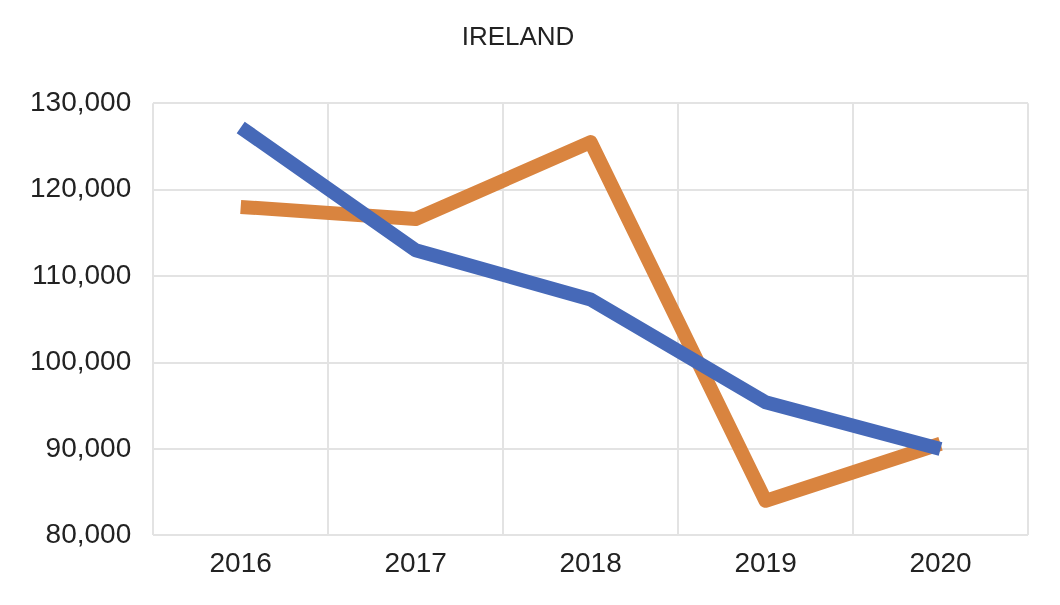  What do you see at coordinates (88, 534) in the screenshot?
I see `y-tick-label: 80,000` at bounding box center [88, 534].